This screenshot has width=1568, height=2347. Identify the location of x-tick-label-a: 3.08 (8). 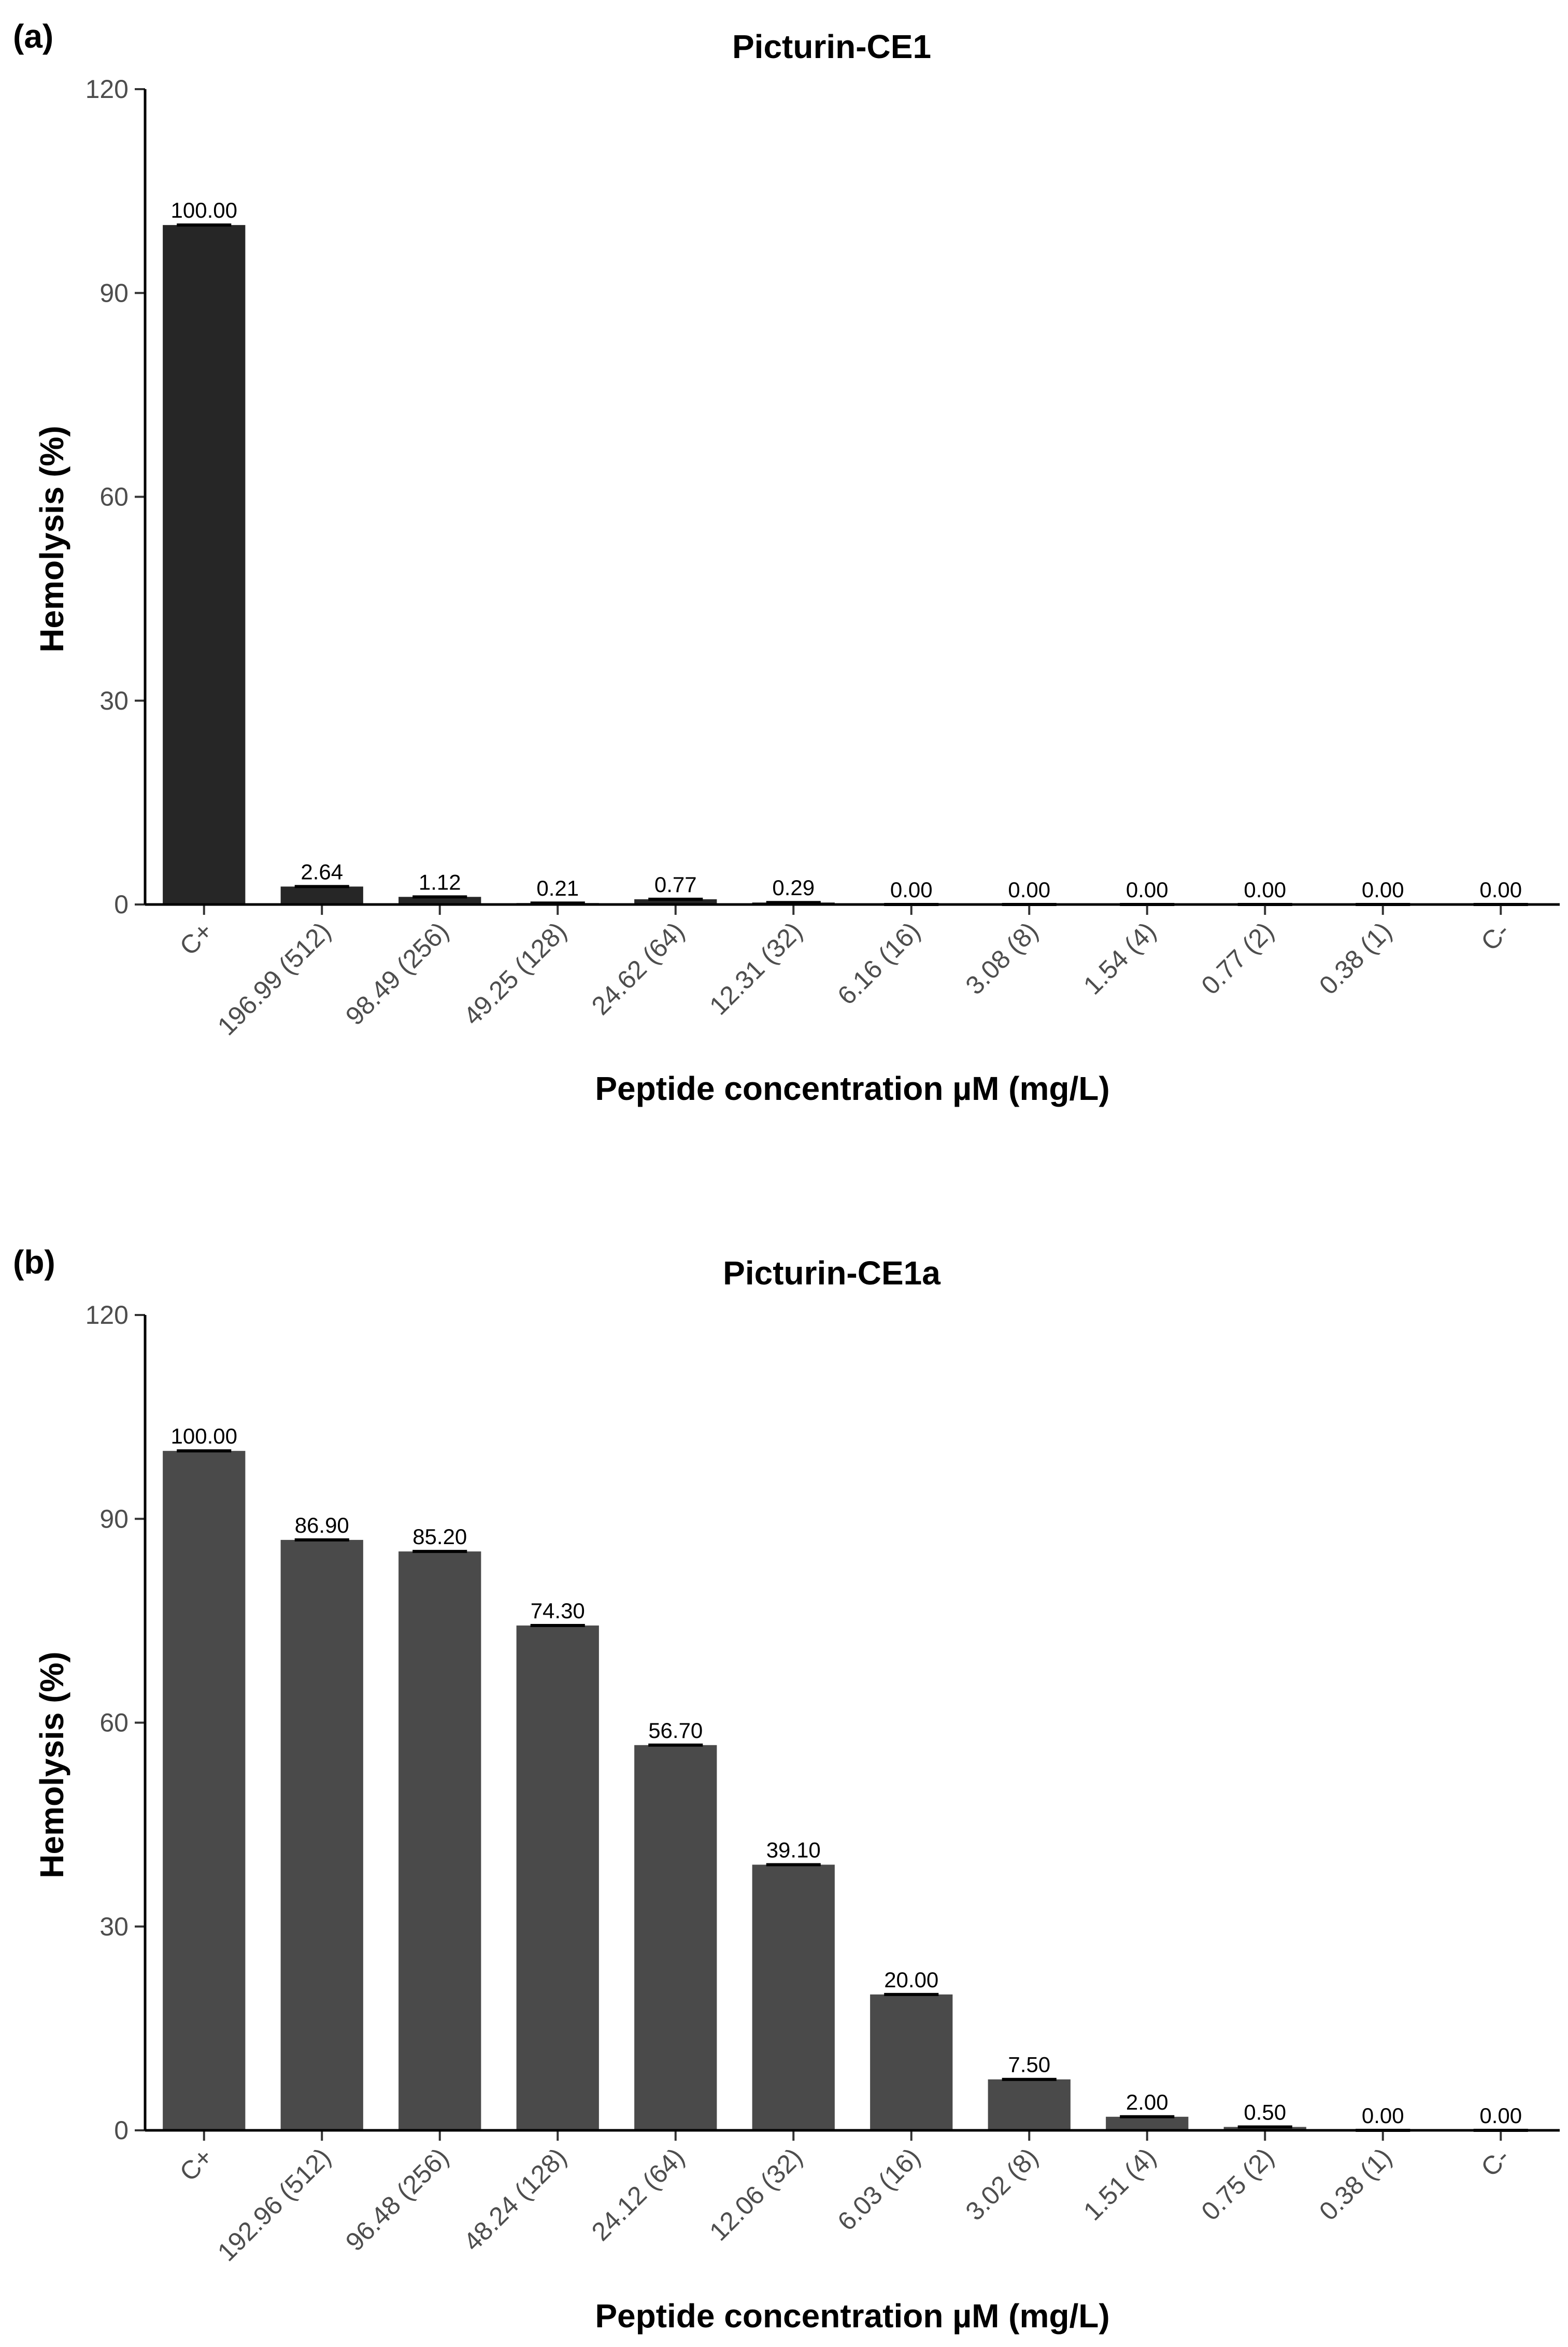
(1002, 958).